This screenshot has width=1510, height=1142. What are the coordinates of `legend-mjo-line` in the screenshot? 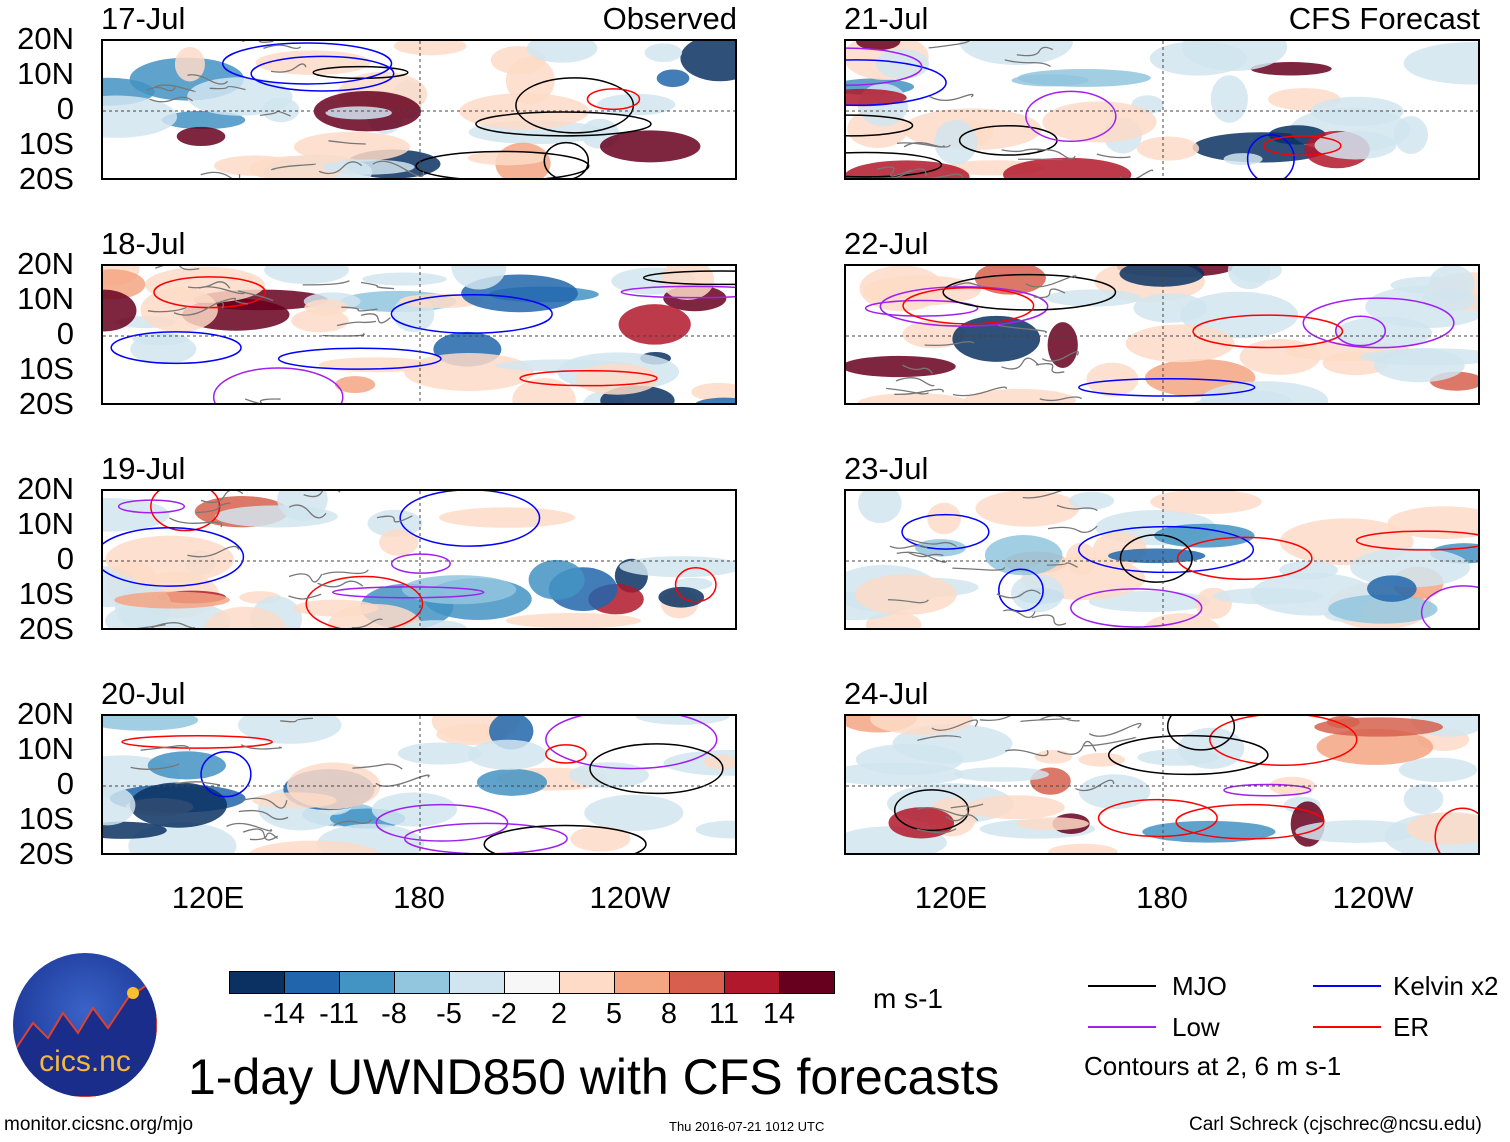 It's located at (1122, 986).